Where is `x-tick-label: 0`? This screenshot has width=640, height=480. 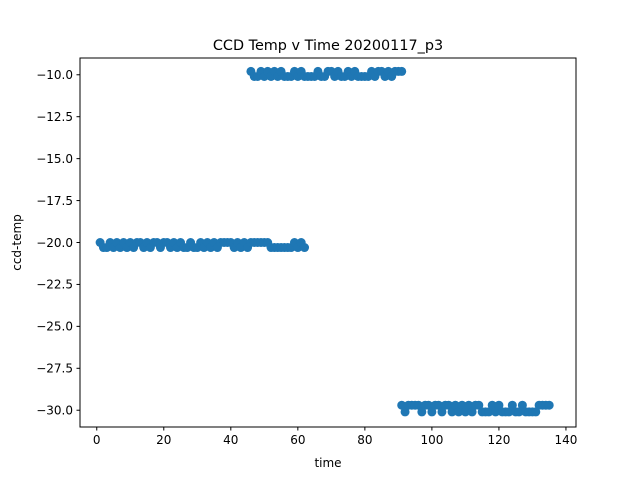
x-tick-label: 0 is located at coordinates (97, 440).